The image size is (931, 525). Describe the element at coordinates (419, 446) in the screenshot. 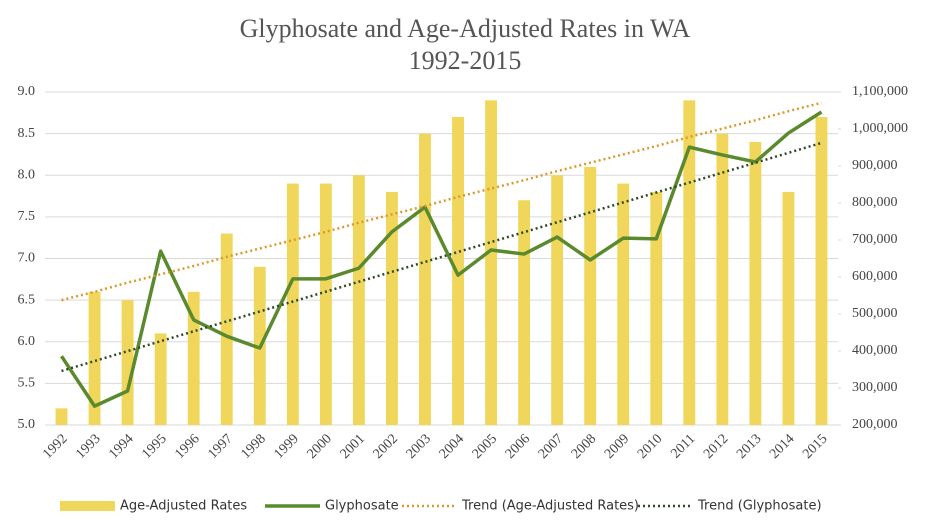

I see `x-tick-label: 2003` at that location.